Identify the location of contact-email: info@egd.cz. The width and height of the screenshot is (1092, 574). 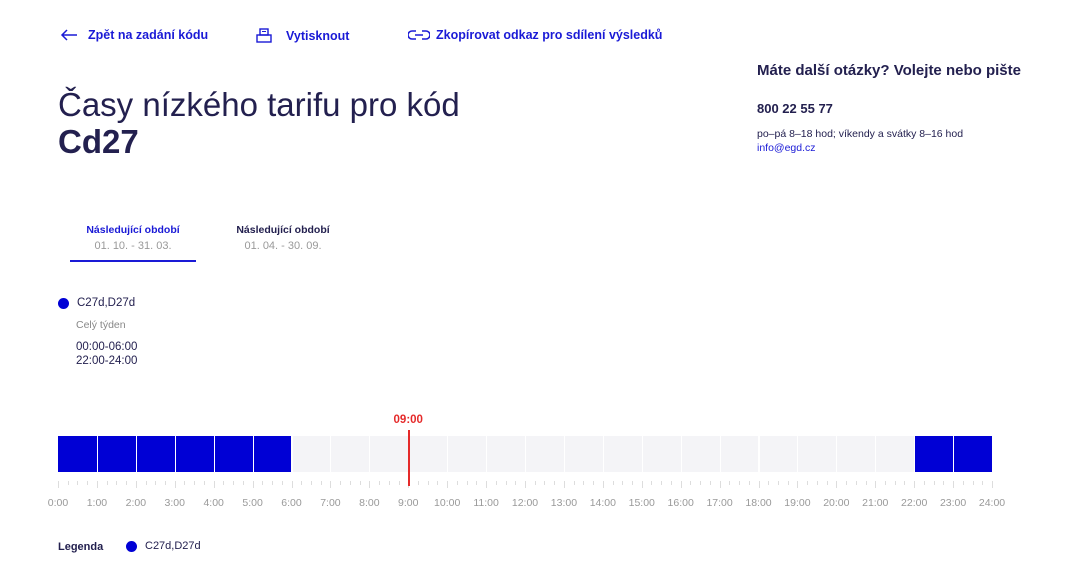
(786, 148).